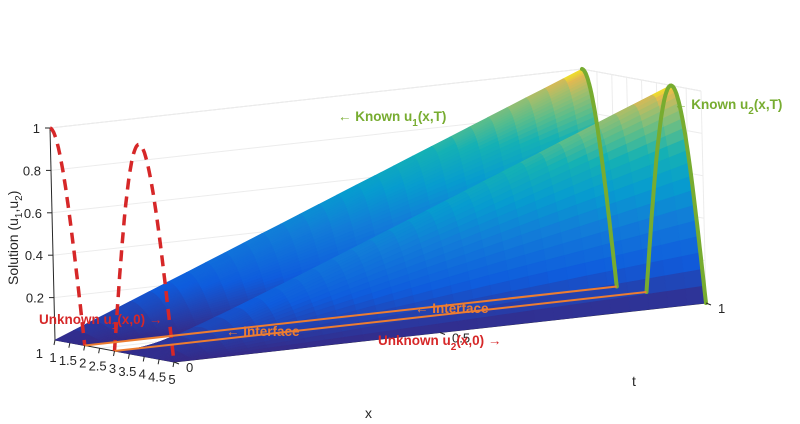  What do you see at coordinates (368, 413) in the screenshot?
I see `x-axis-label: x` at bounding box center [368, 413].